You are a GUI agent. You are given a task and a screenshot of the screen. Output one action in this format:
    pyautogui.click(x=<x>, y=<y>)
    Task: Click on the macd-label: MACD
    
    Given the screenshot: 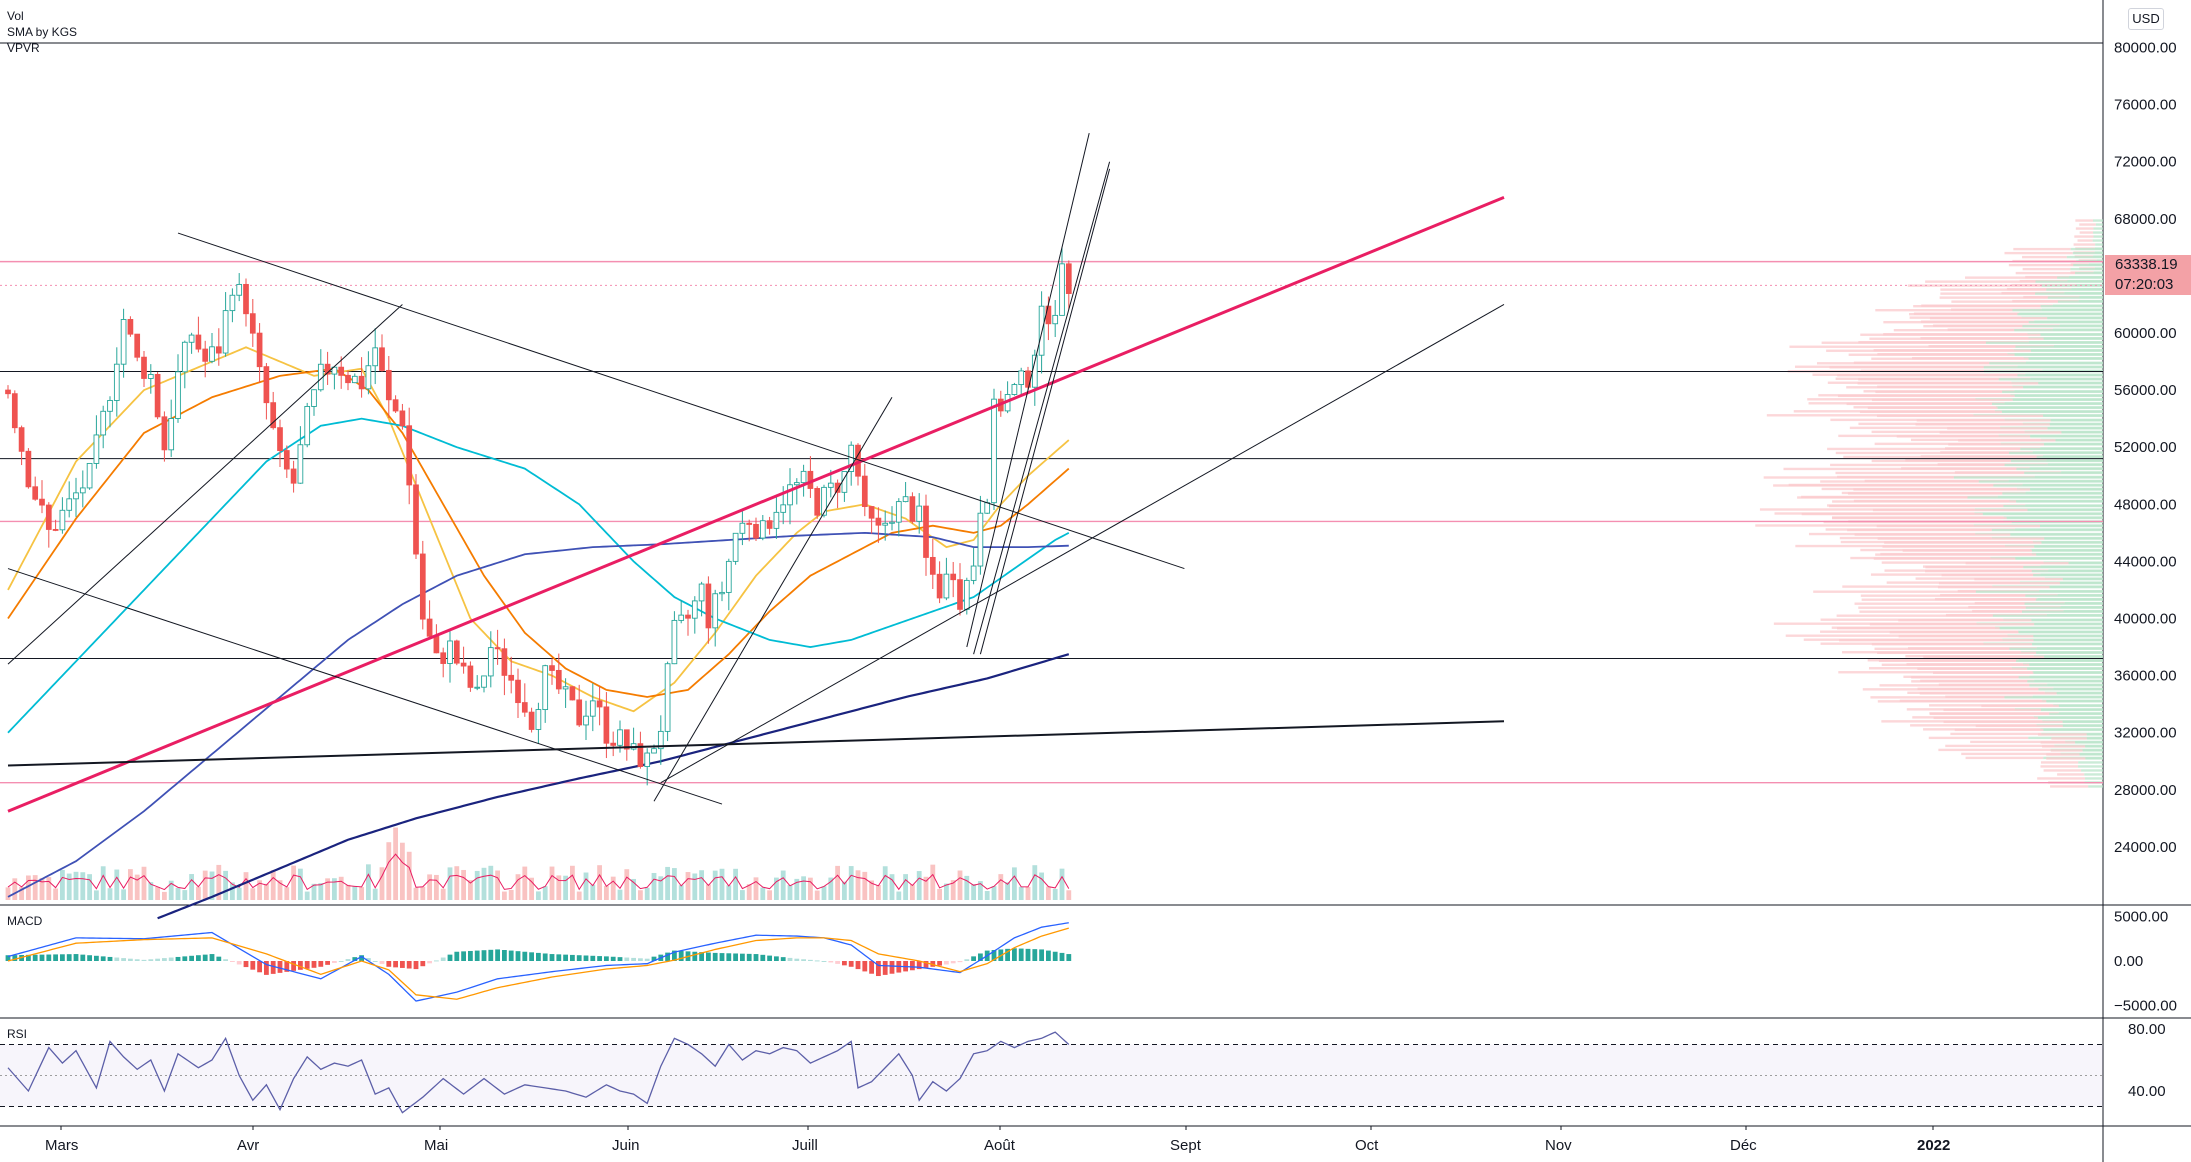 What is the action you would take?
    pyautogui.click(x=25, y=921)
    